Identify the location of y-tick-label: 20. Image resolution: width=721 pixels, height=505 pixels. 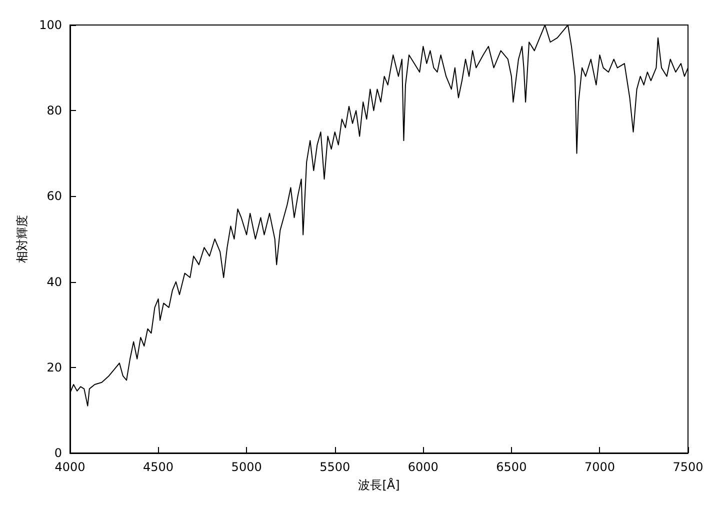
(54, 367).